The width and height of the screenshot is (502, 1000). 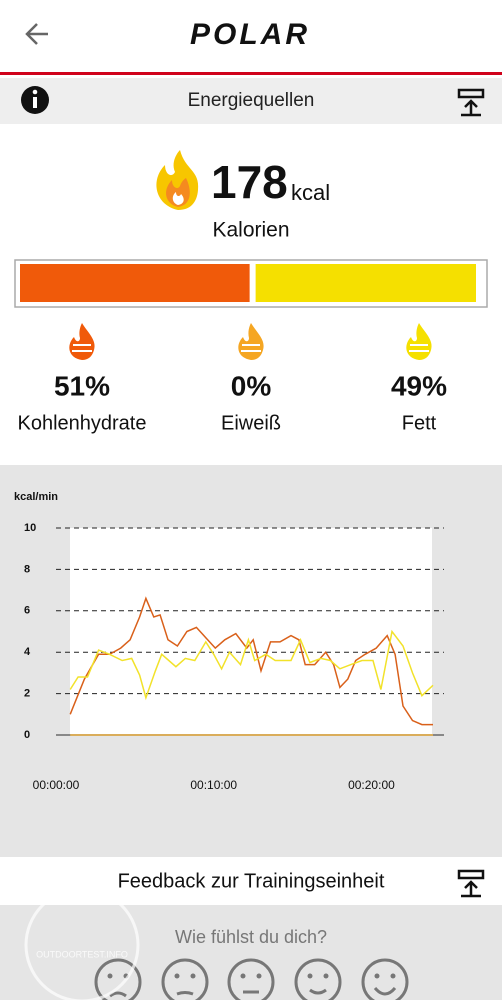 I want to click on mood-options, so click(x=251, y=979).